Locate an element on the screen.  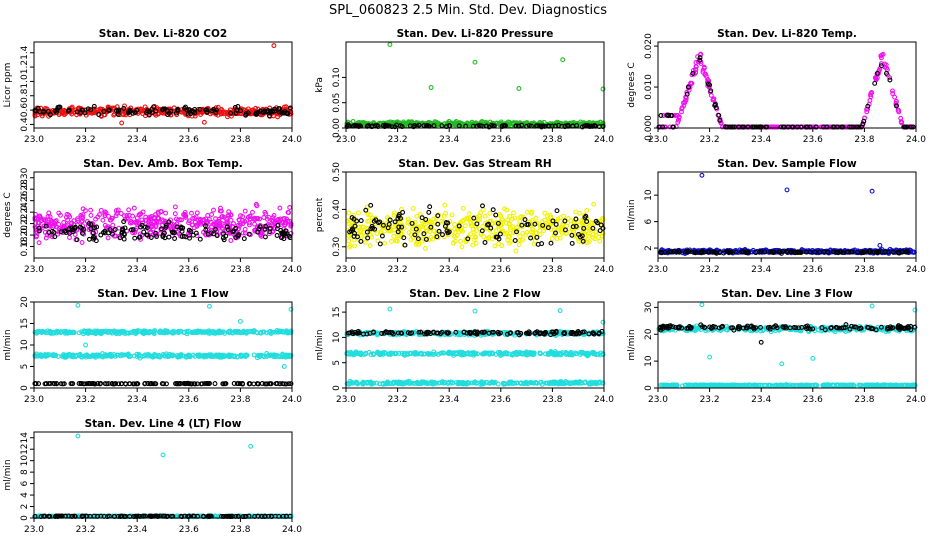
y-tick-label: 0.50 is located at coordinates (337, 172).